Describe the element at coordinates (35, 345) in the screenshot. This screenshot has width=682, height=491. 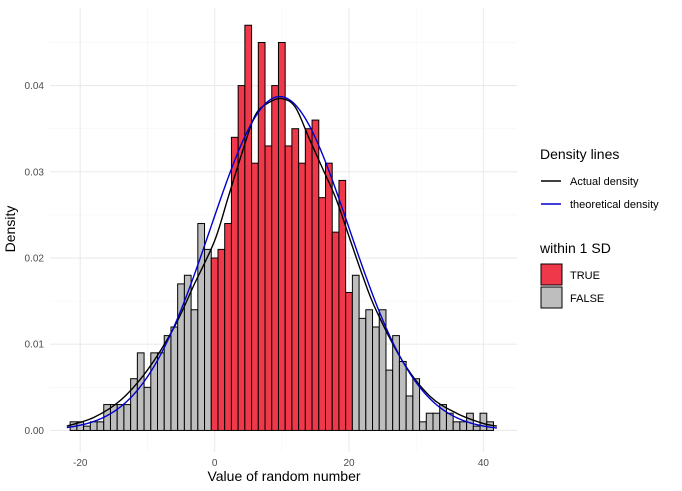
I see `y-tick-label: 0.01` at that location.